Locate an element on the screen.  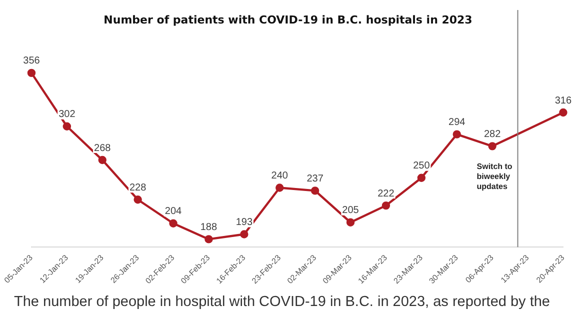
data-label: 222 is located at coordinates (386, 194).